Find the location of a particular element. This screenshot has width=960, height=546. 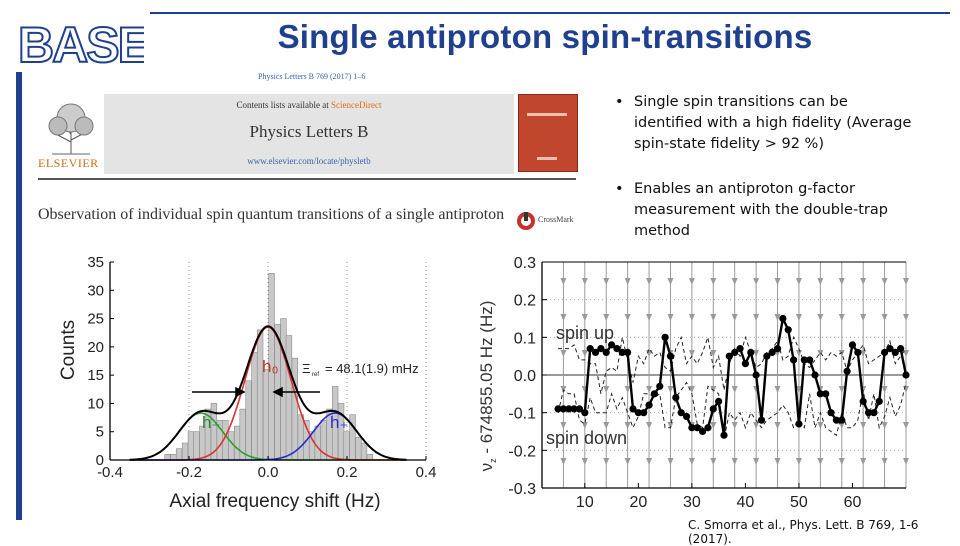

logo-text: BASE is located at coordinates (81, 43).